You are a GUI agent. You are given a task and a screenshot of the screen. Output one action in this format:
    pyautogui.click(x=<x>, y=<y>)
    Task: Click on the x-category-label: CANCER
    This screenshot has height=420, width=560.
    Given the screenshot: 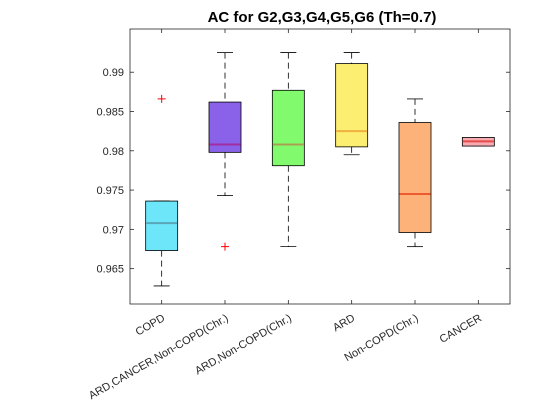 What is the action you would take?
    pyautogui.click(x=461, y=329)
    